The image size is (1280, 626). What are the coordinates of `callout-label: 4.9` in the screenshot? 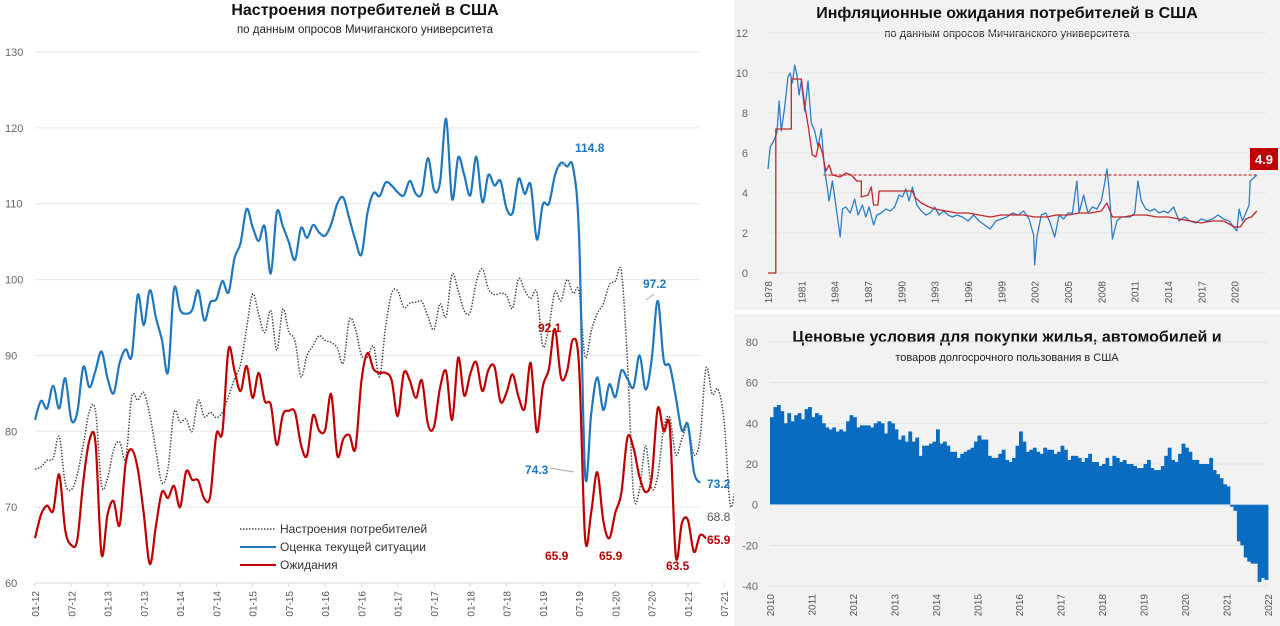 It's located at (1264, 159).